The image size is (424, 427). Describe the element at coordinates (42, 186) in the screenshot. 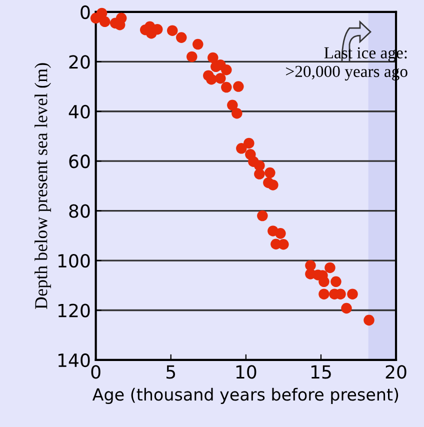

I see `y-axis-title: Depth below present sea level (m)` at that location.